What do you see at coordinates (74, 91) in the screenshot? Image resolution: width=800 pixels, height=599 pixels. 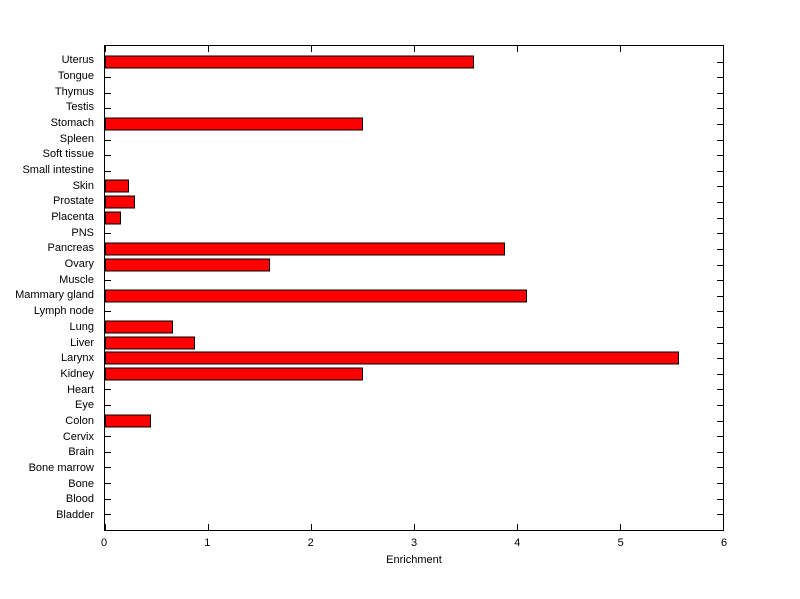 I see `y-category-label: Thymus` at bounding box center [74, 91].